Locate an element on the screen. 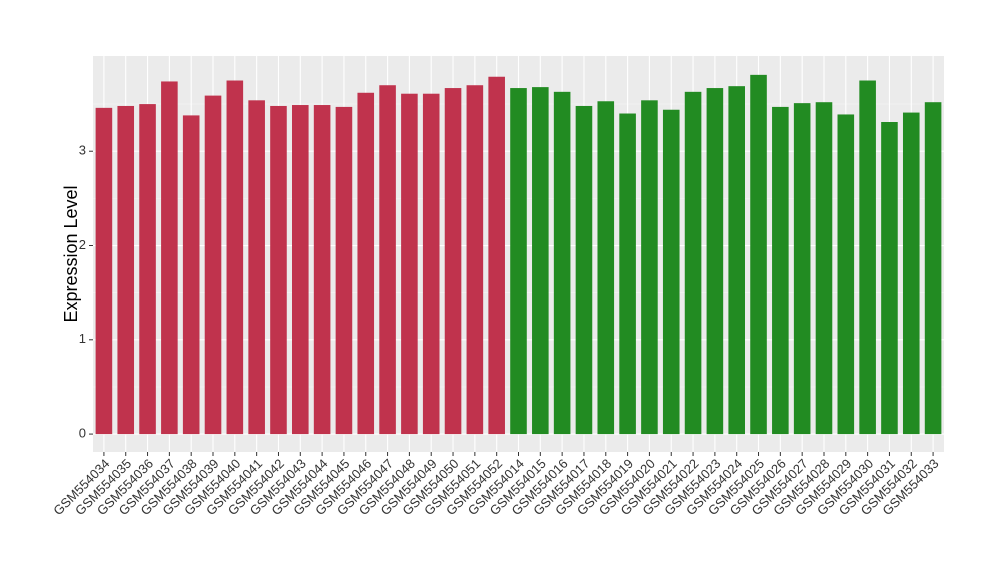 The height and width of the screenshot is (585, 1000). y-tick-label: 3 is located at coordinates (82, 150).